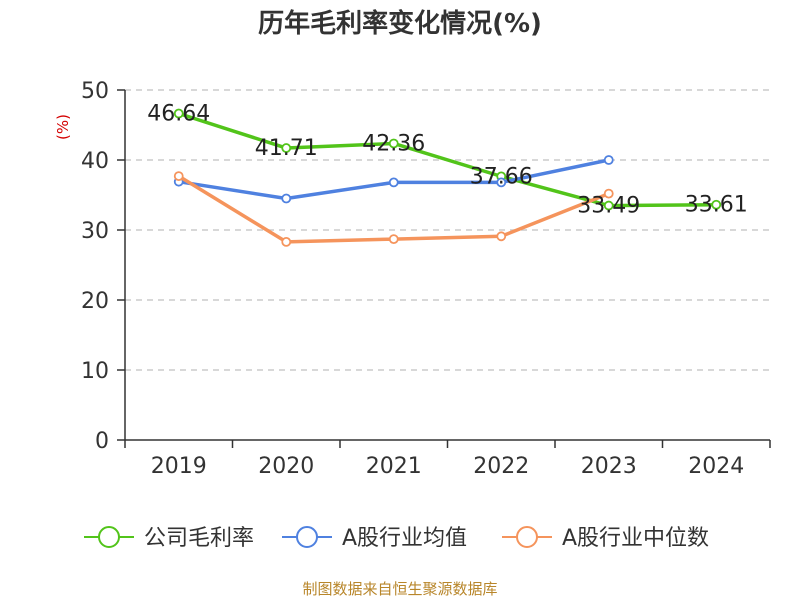 The image size is (800, 600). I want to click on legend-label: A股行业中位数, so click(635, 538).